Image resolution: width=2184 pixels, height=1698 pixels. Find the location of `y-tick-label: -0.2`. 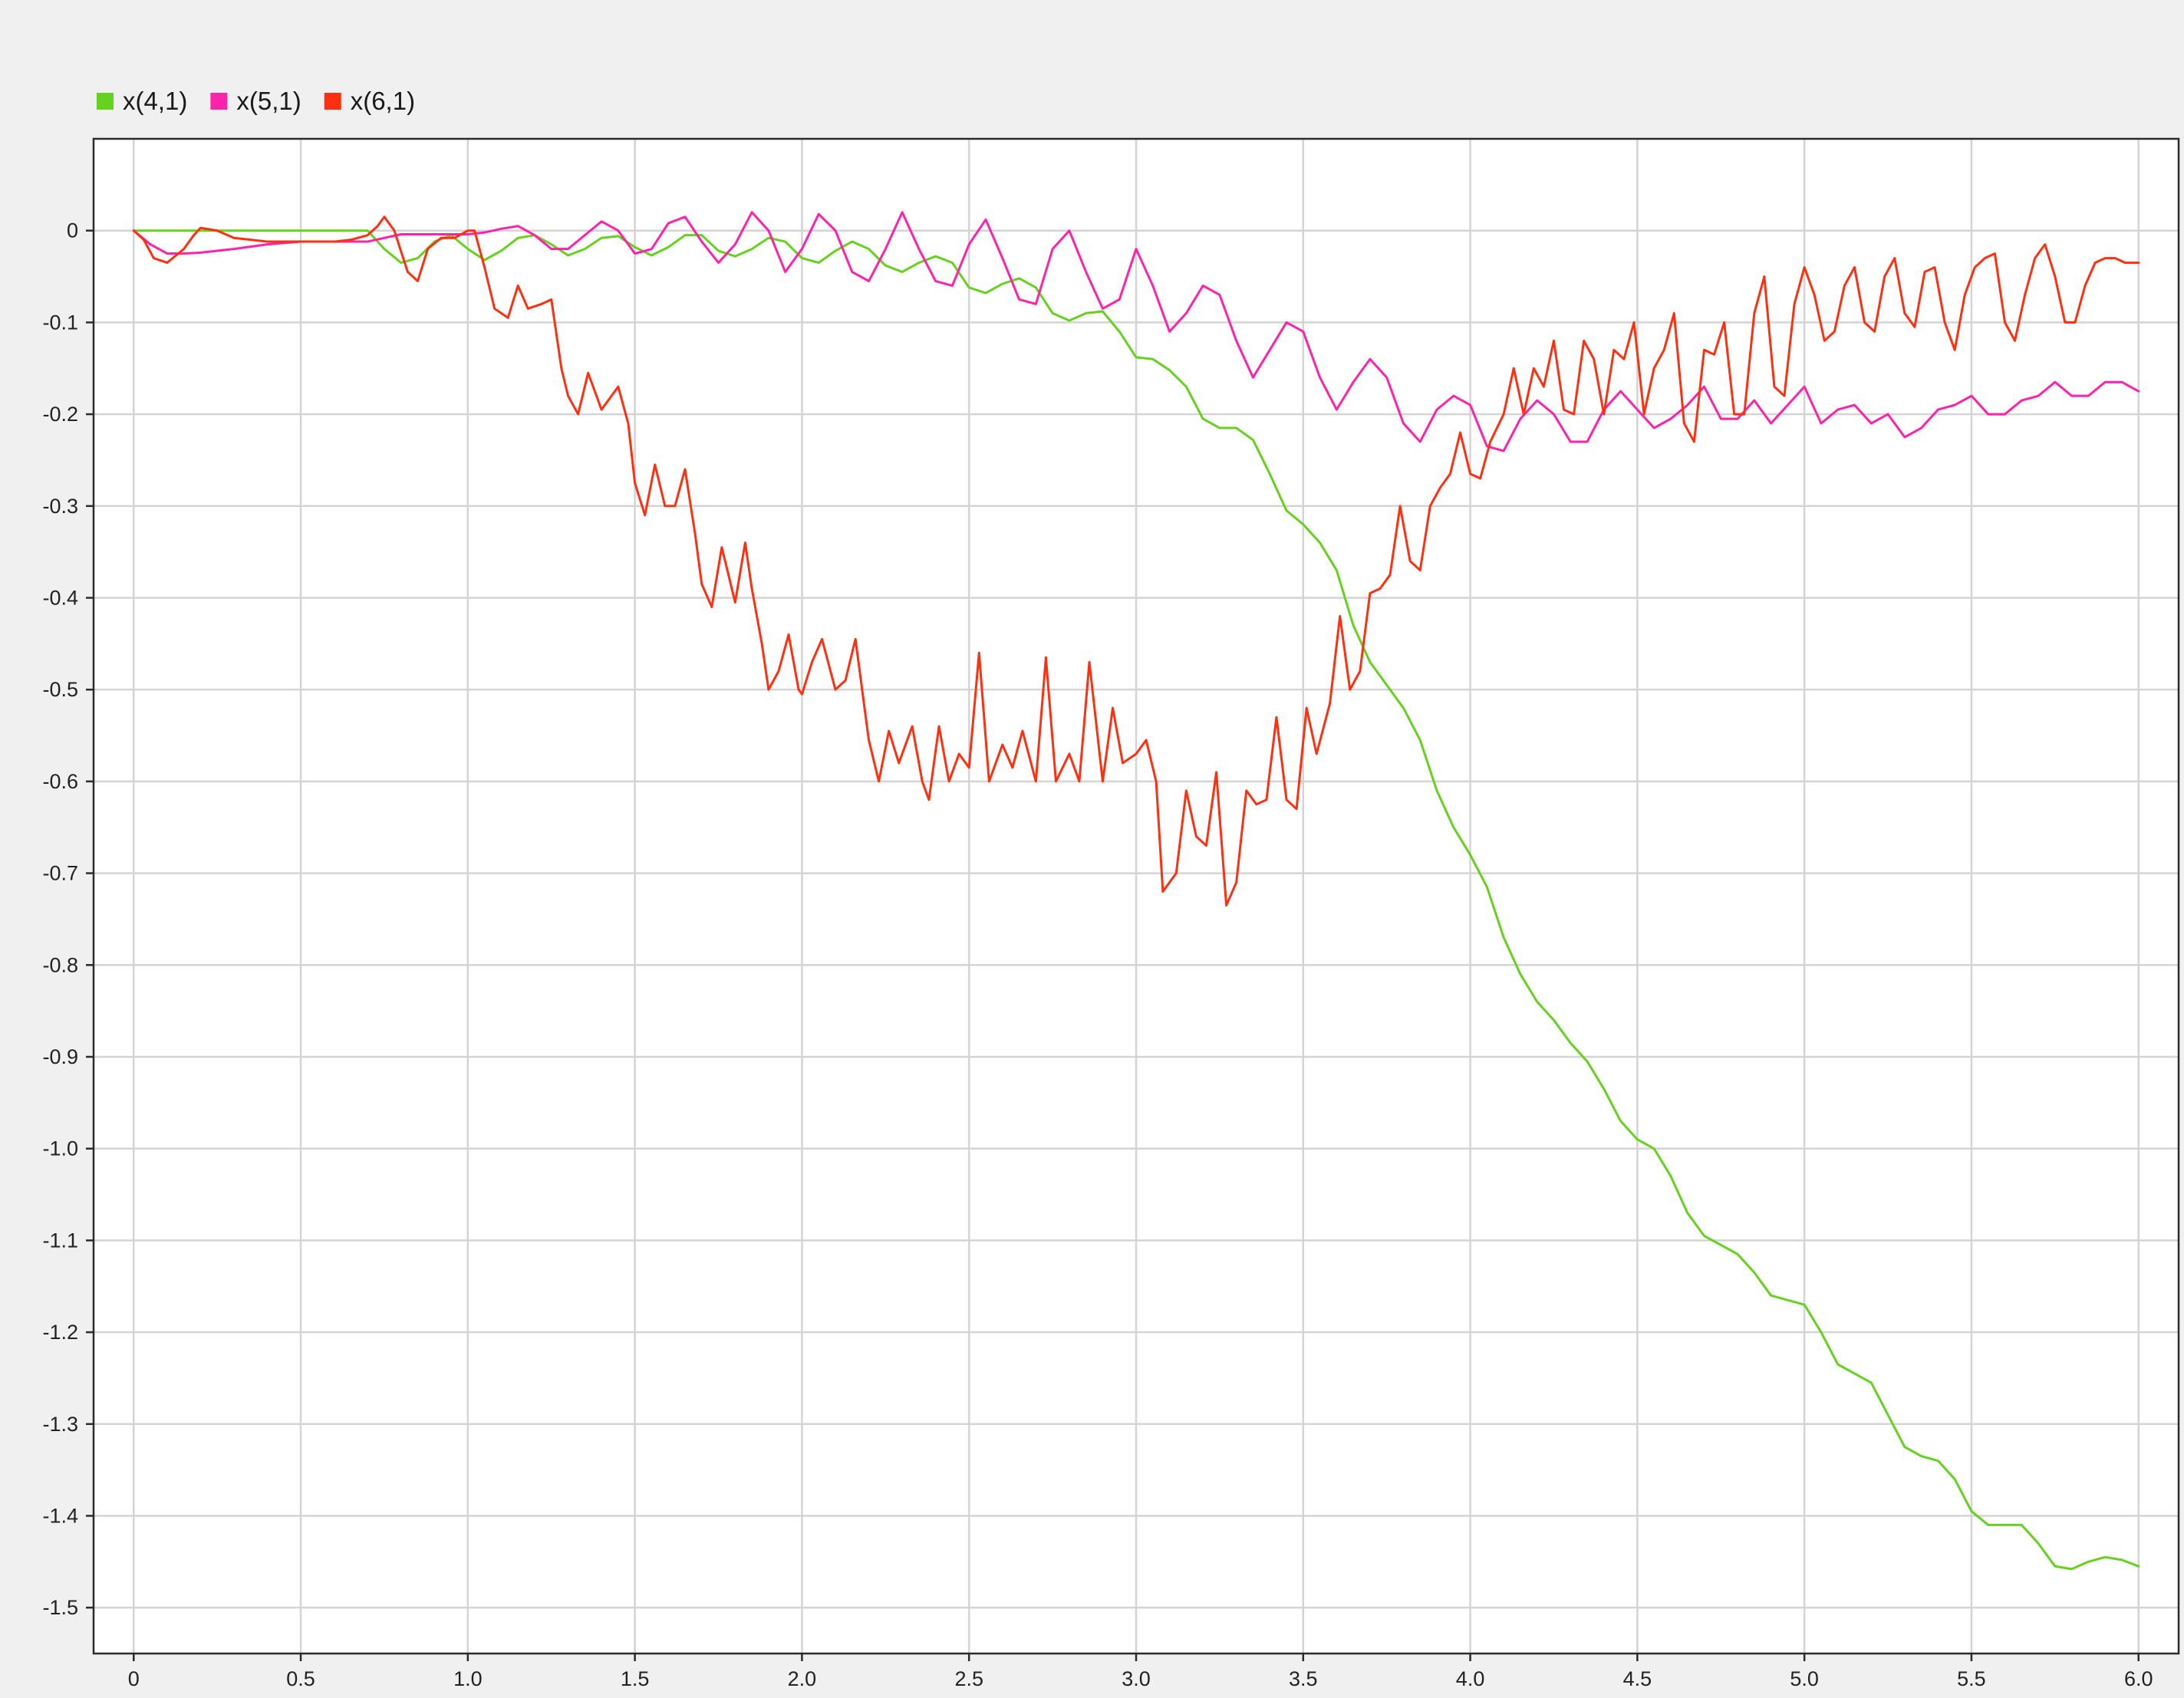

y-tick-label: -0.2 is located at coordinates (60, 414).